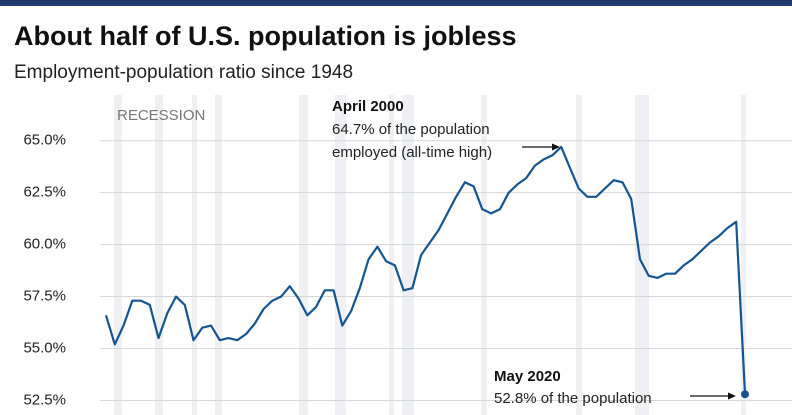 This screenshot has height=415, width=792. I want to click on chart-subtitle: Employment-population ratio since 1948, so click(183, 72).